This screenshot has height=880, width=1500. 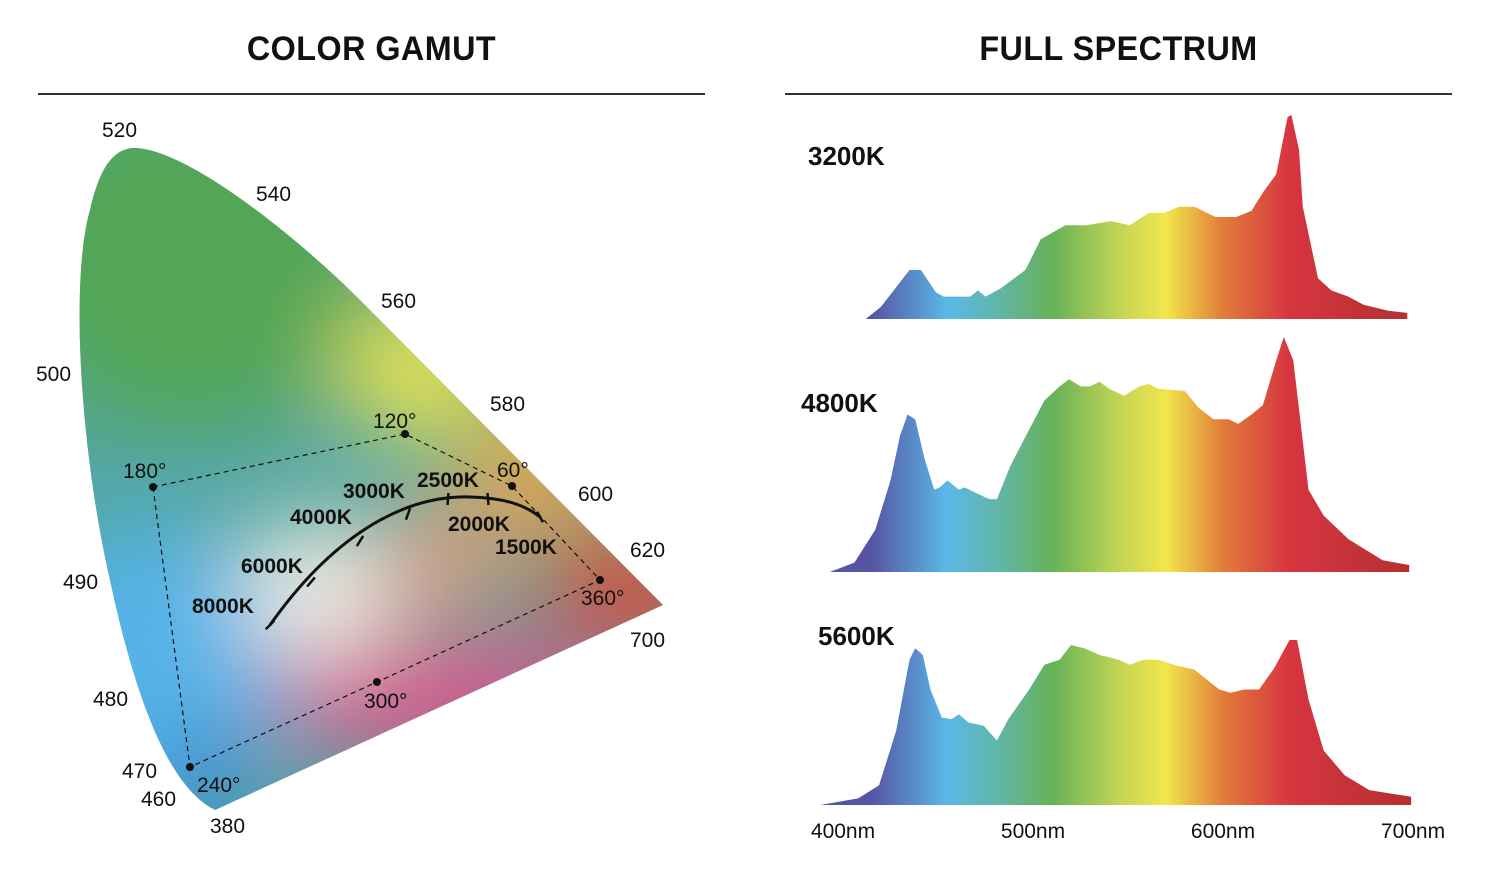 I want to click on wavelength-label: 500, so click(x=53, y=374).